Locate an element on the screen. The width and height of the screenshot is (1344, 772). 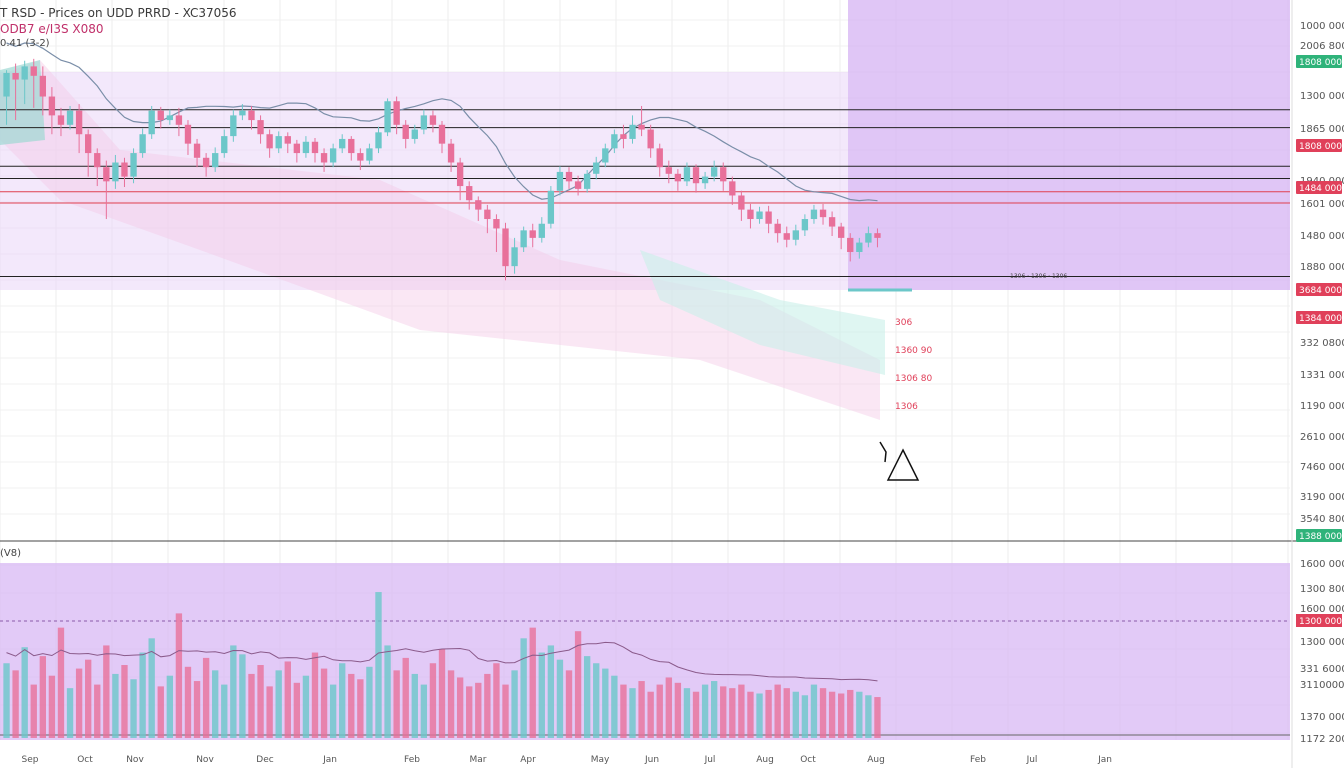
volume-tag-label: 1300 000 is located at coordinates (1320, 622).